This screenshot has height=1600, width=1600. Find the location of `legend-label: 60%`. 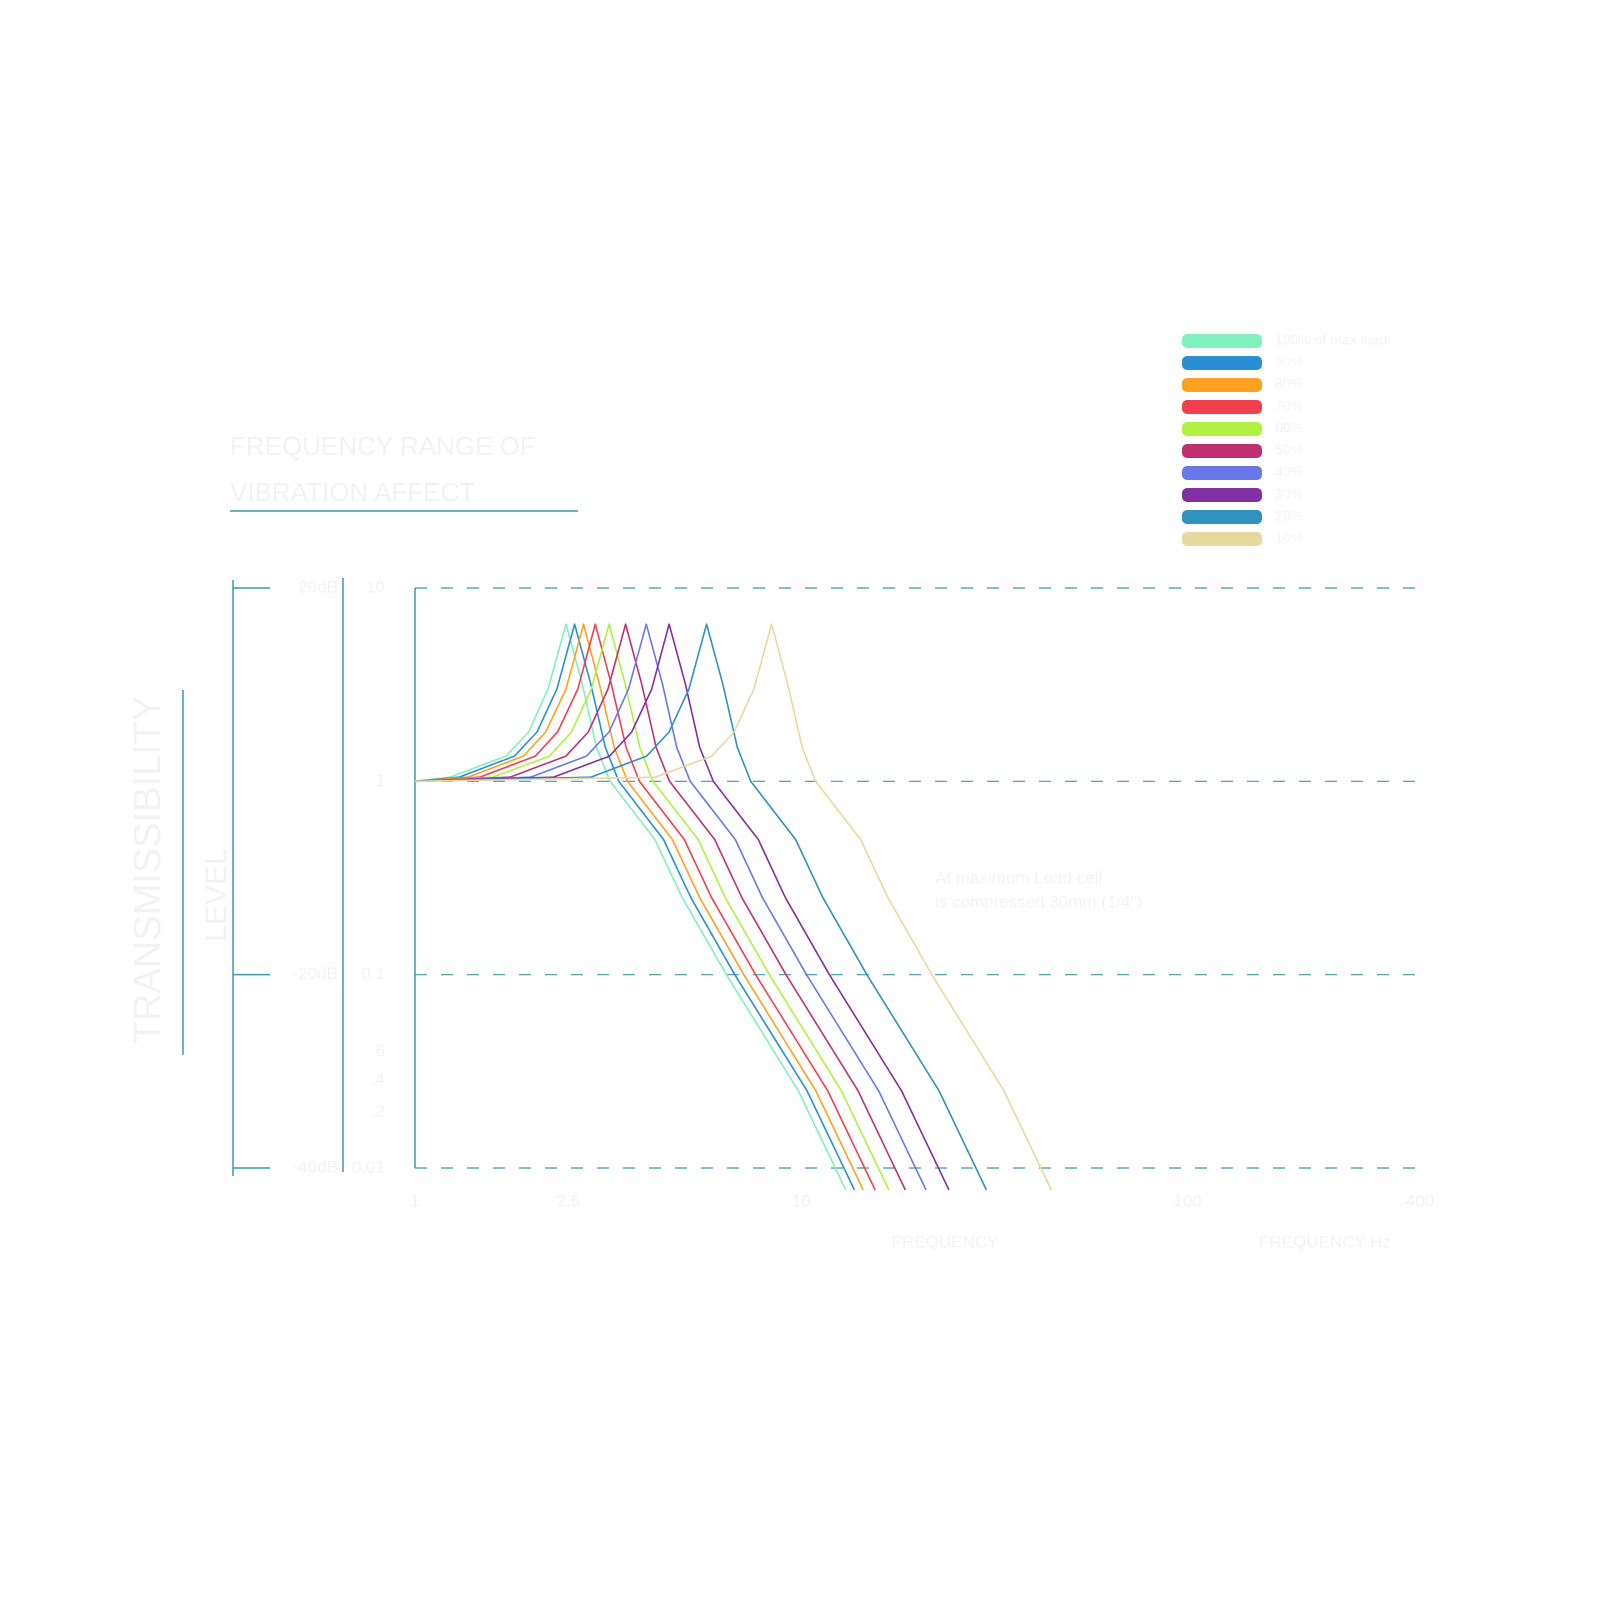

legend-label: 60% is located at coordinates (1289, 428).